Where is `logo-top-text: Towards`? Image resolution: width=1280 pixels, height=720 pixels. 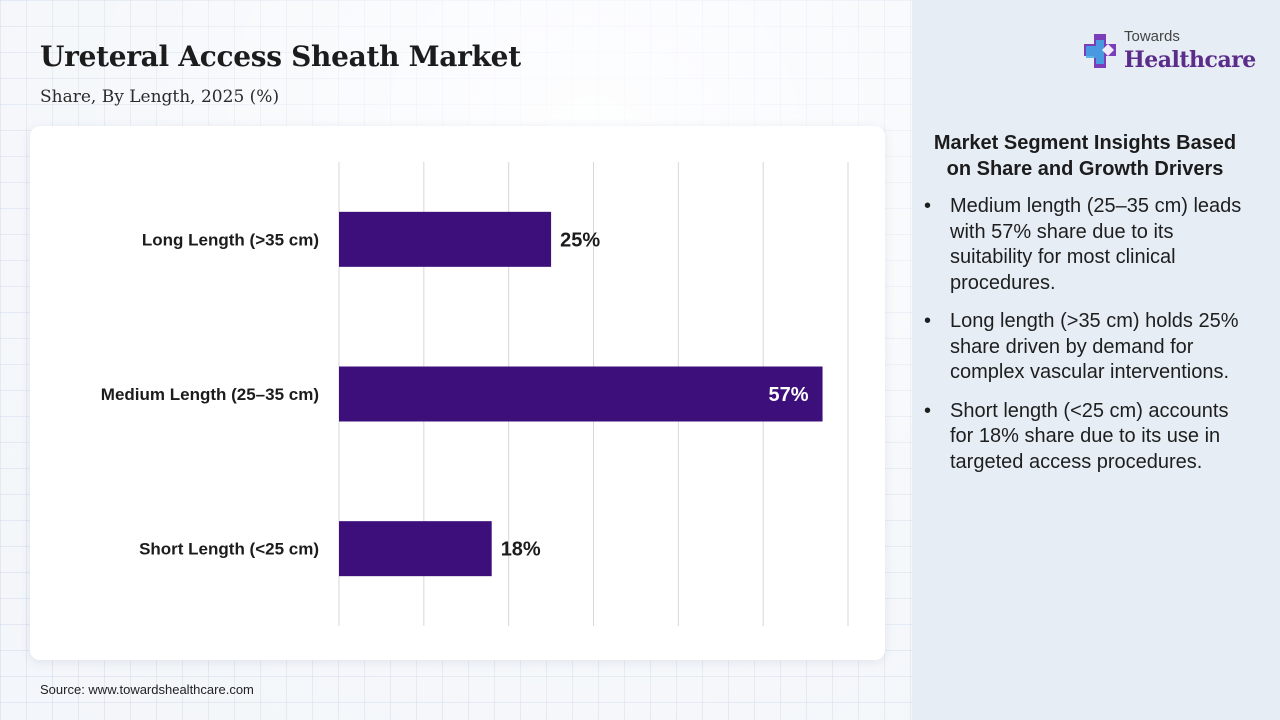
logo-top-text: Towards is located at coordinates (1152, 36).